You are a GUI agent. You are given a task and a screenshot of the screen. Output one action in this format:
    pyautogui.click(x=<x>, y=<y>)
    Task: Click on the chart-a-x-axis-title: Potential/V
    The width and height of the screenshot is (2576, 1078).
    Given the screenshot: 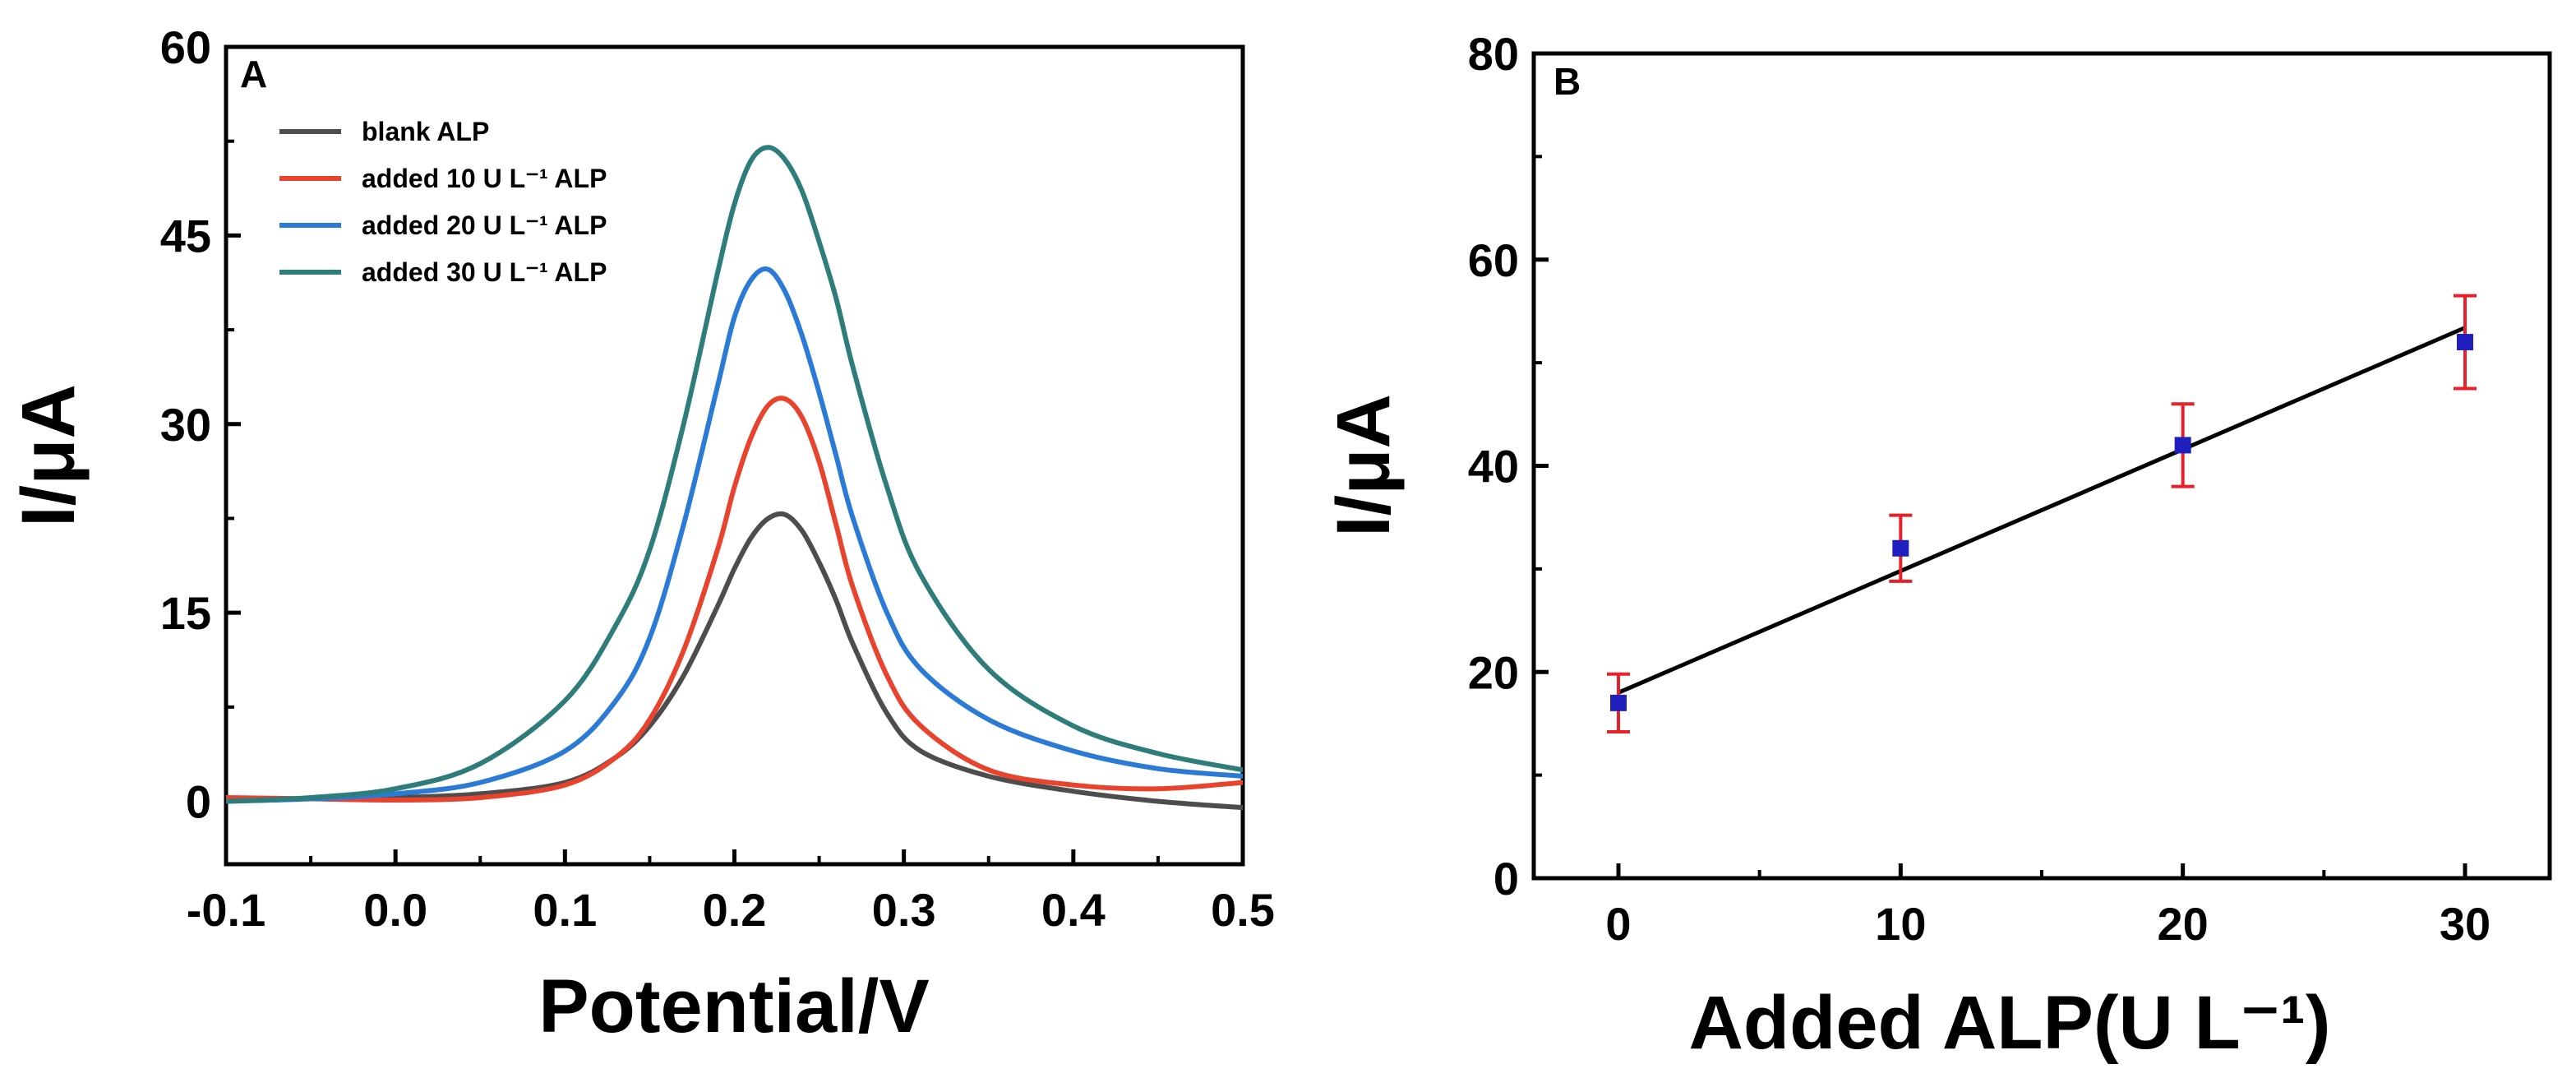 What is the action you would take?
    pyautogui.click(x=734, y=1007)
    